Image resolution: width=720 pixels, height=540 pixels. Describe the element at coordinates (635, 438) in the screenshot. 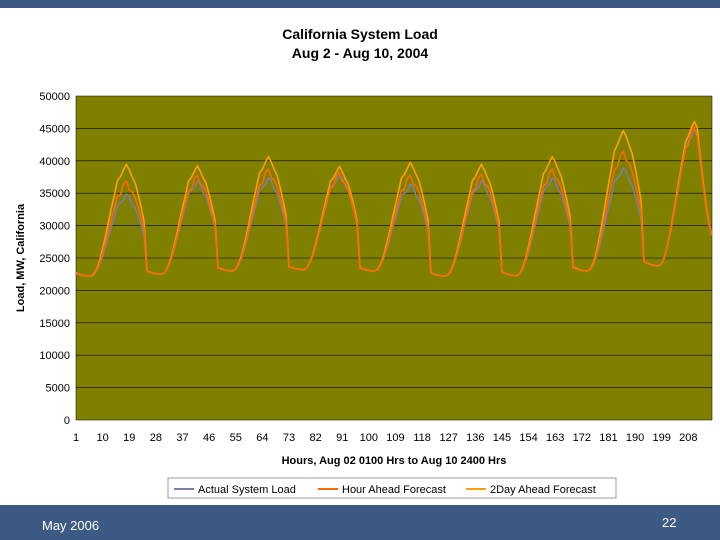

I see `x-tick-label: 190` at that location.